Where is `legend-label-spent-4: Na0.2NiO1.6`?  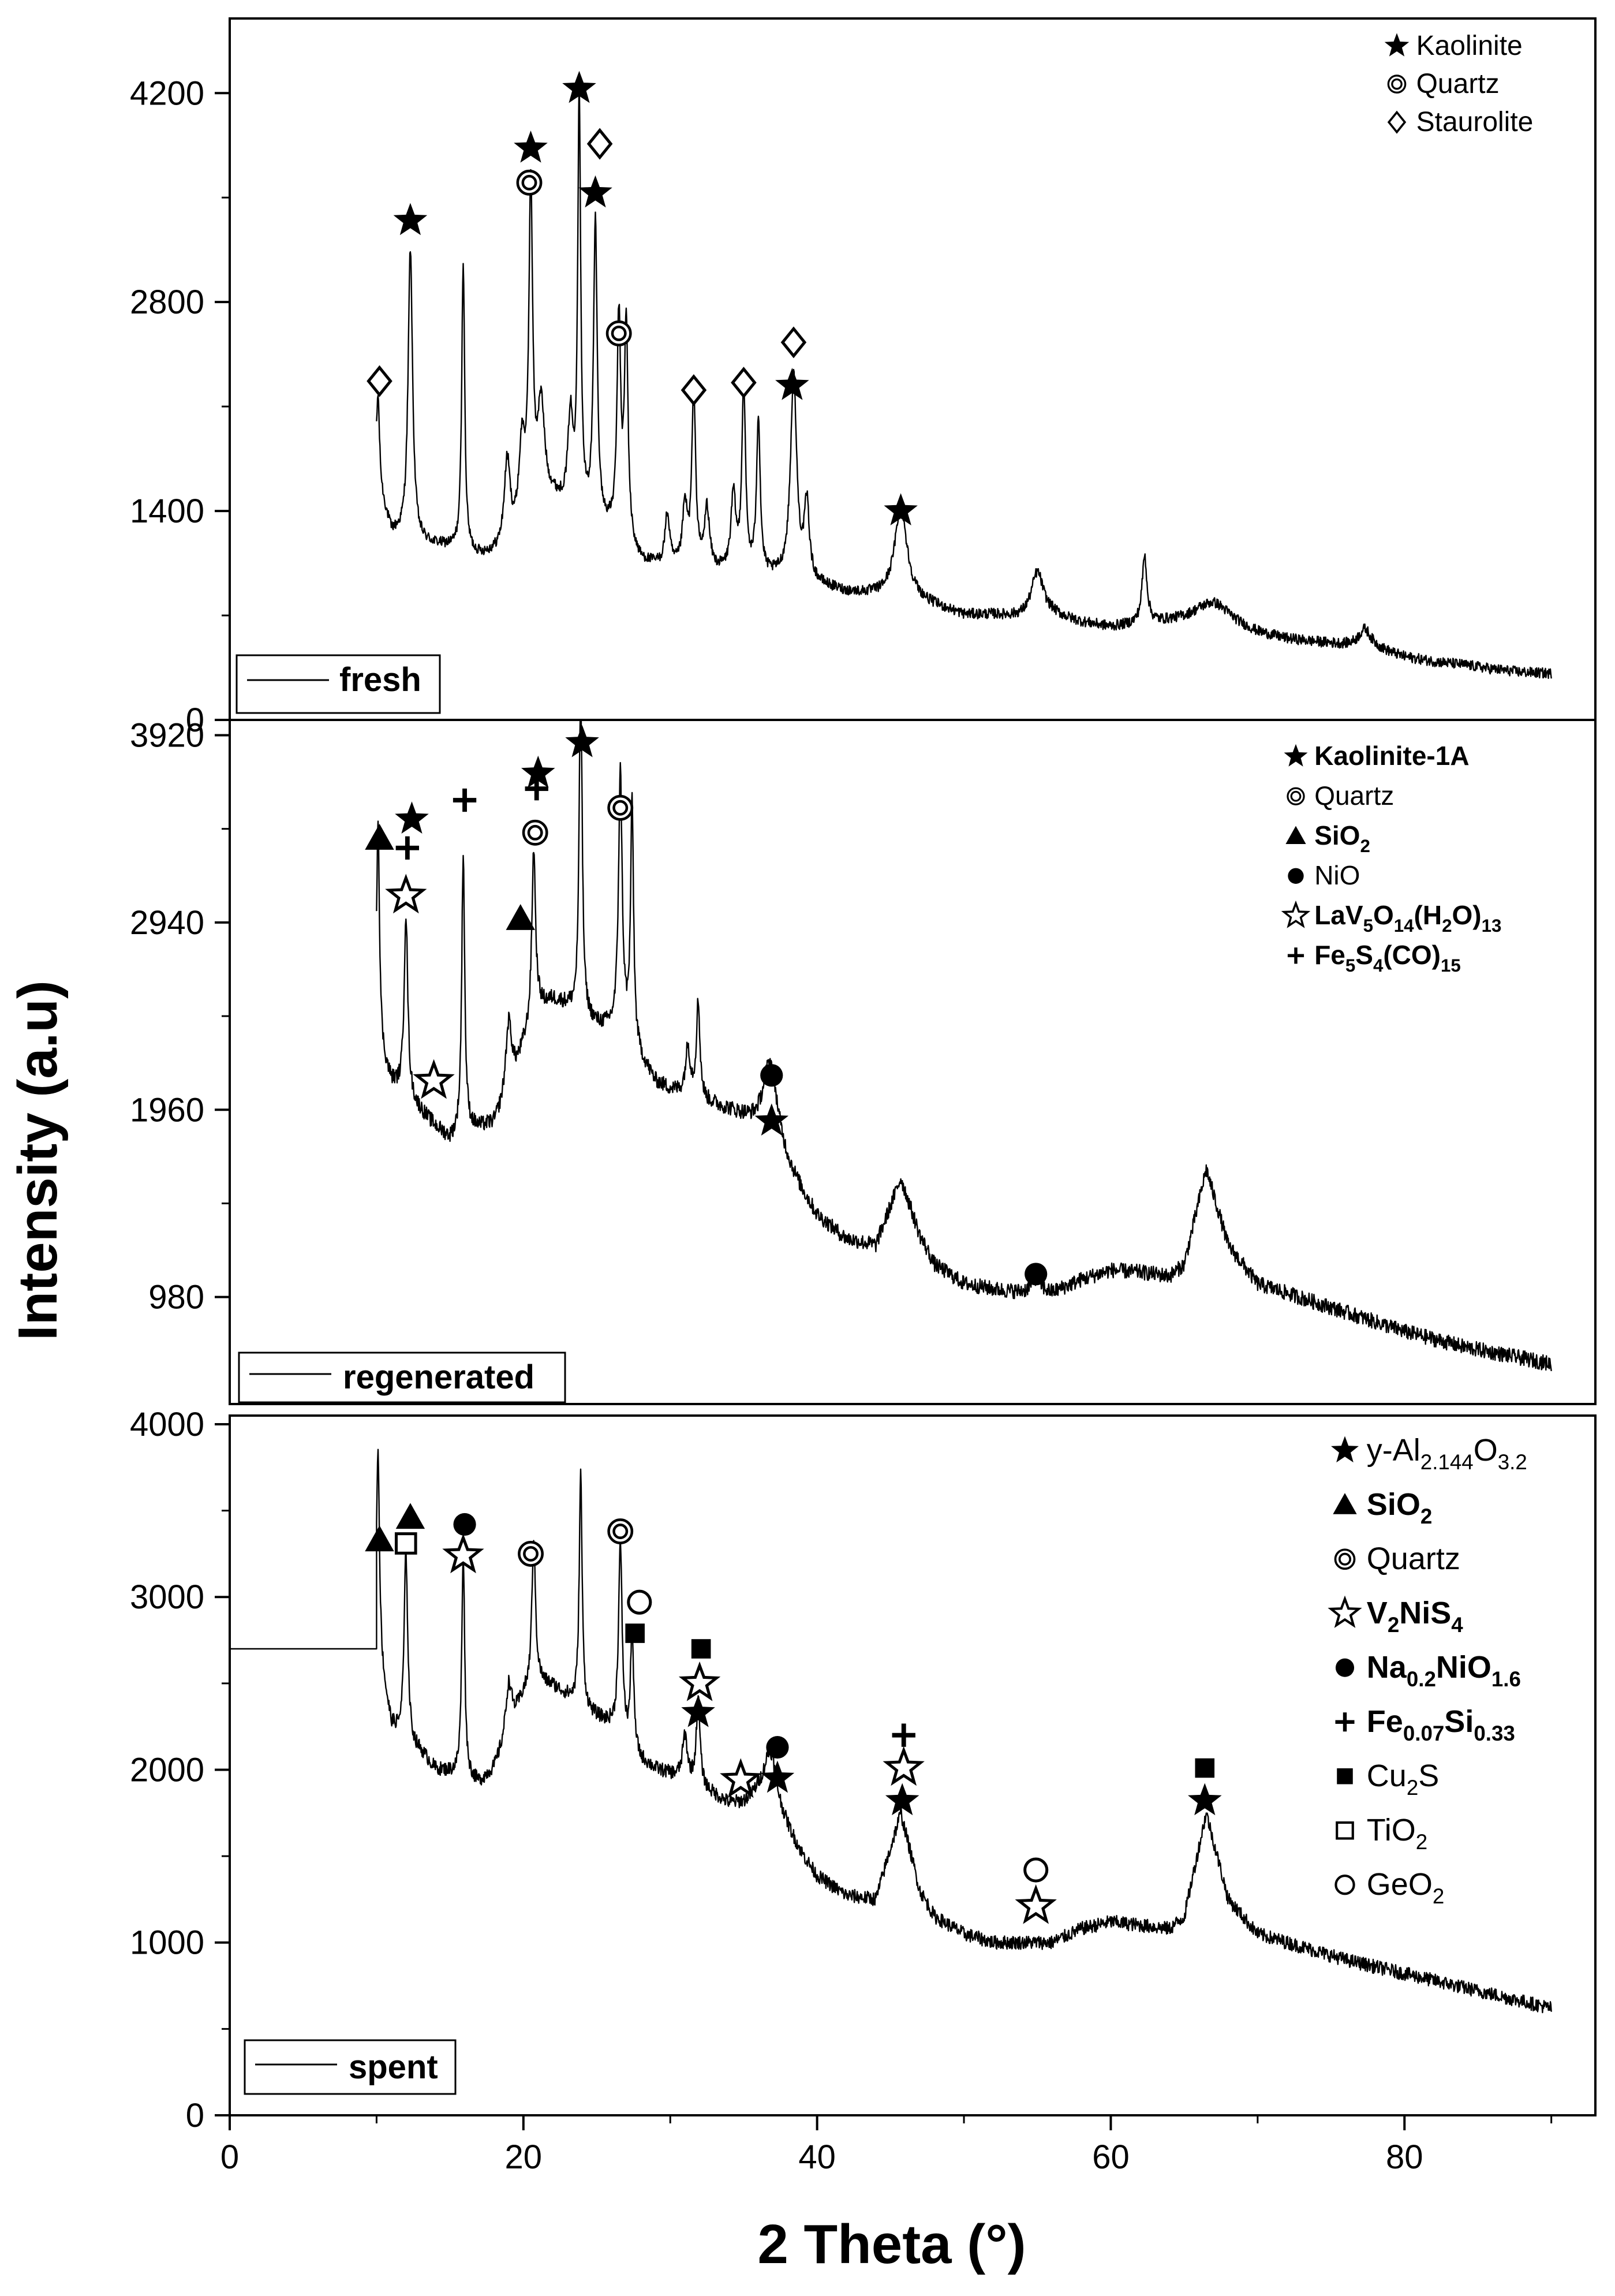
legend-label-spent-4: Na0.2NiO1.6 is located at coordinates (1444, 1670).